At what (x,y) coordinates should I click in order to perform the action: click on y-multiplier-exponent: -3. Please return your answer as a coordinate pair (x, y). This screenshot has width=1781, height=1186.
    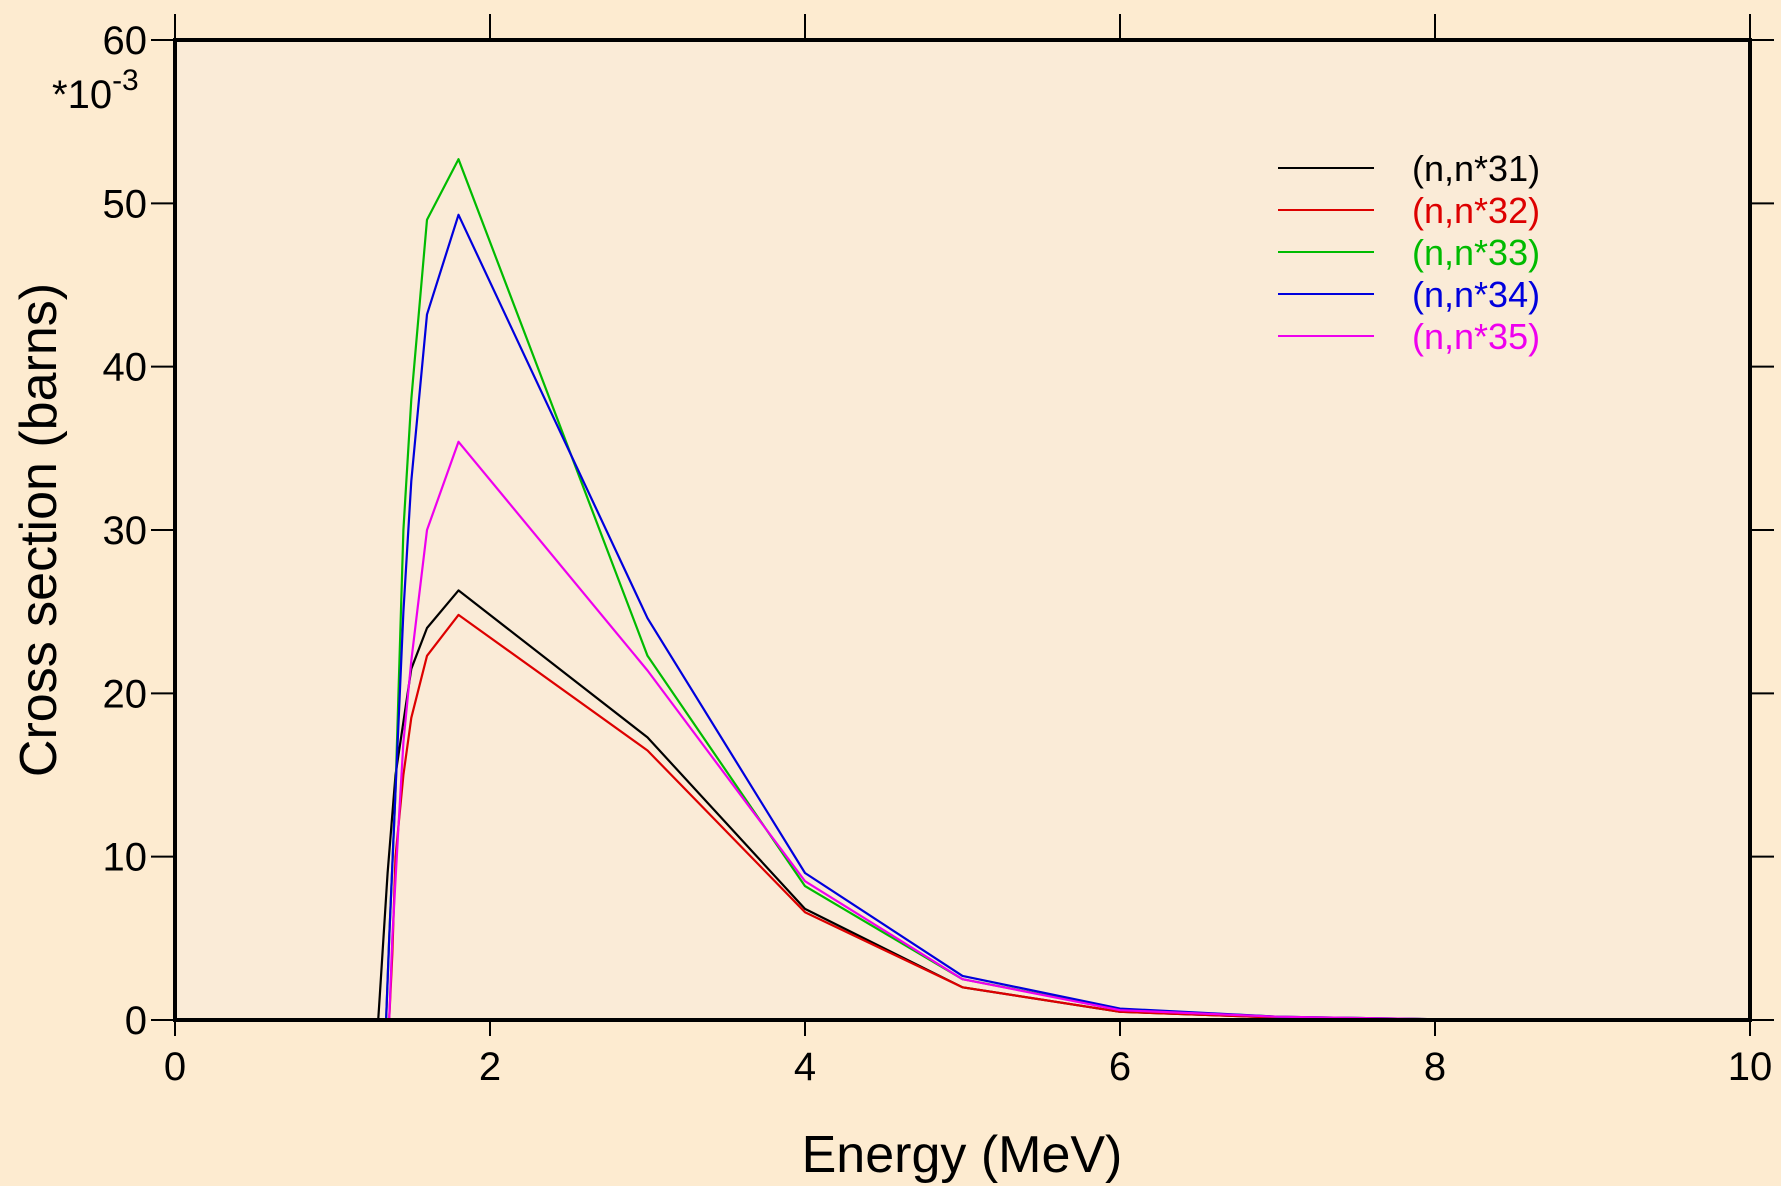
    Looking at the image, I should click on (125, 80).